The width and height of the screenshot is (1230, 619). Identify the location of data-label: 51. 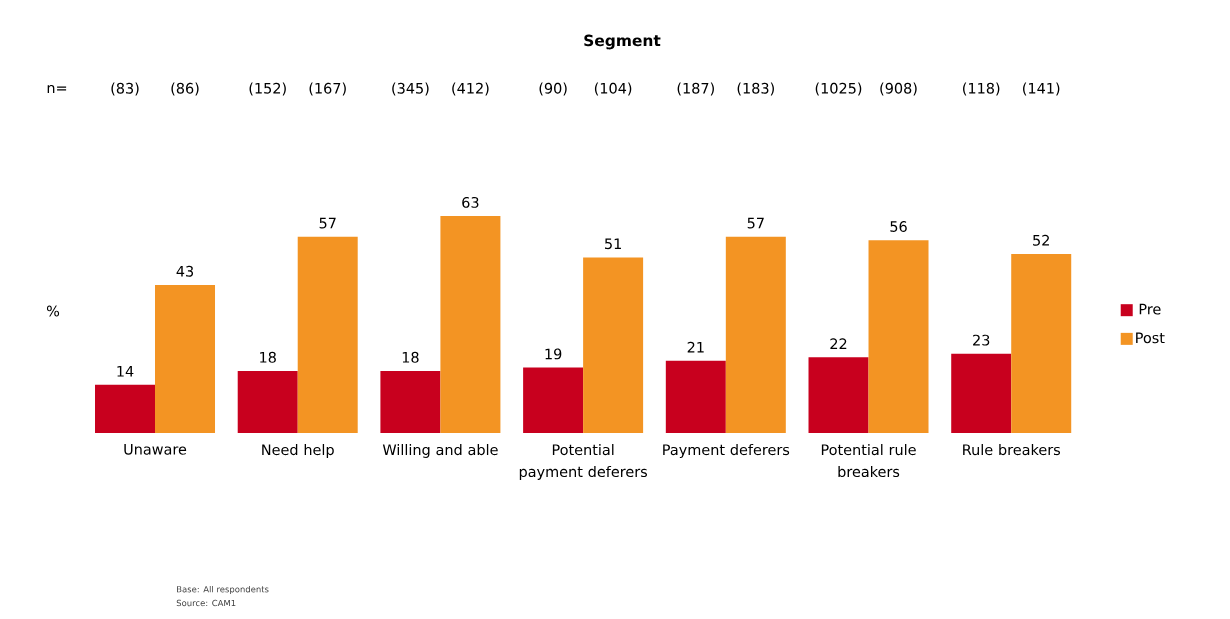
(613, 244).